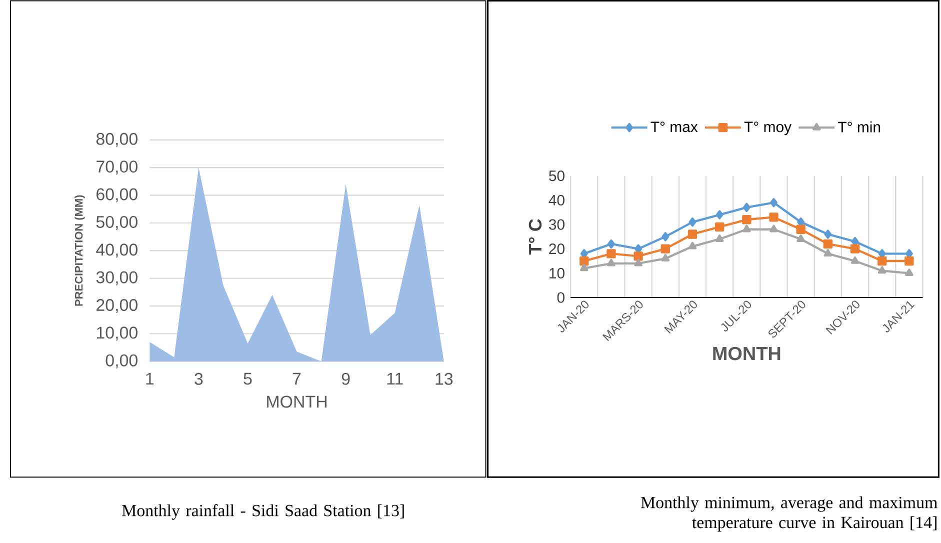 The image size is (941, 543). I want to click on text: Monthly rainfall - Sidi Saad Station [13], so click(263, 512).